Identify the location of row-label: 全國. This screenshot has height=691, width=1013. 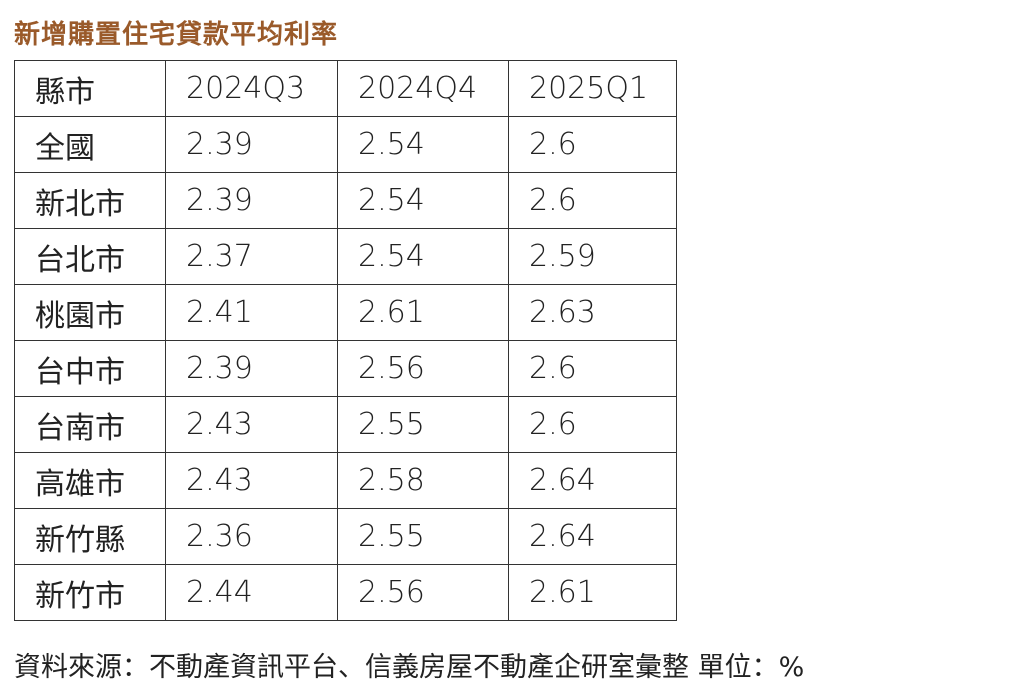
(90, 144).